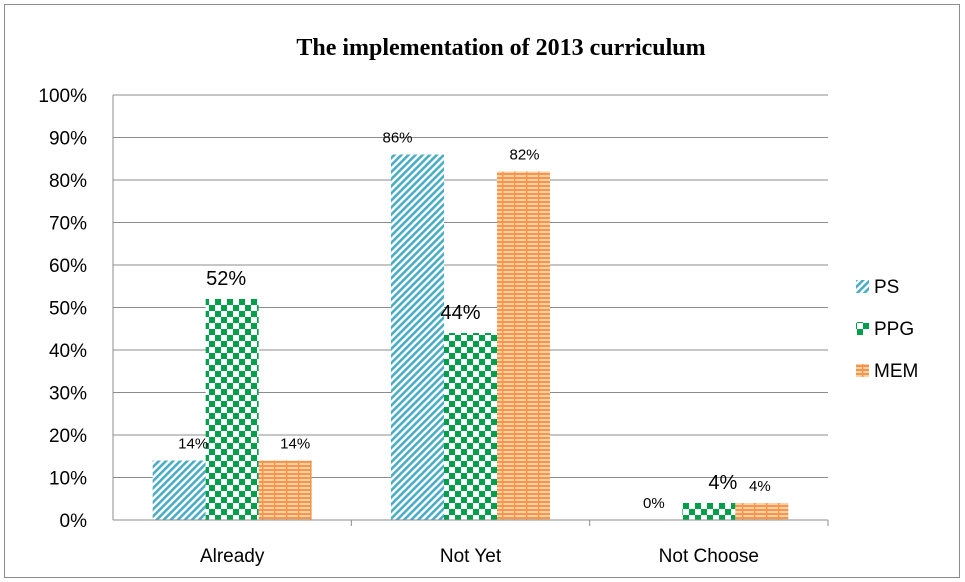  I want to click on data-label: 44%, so click(460, 313).